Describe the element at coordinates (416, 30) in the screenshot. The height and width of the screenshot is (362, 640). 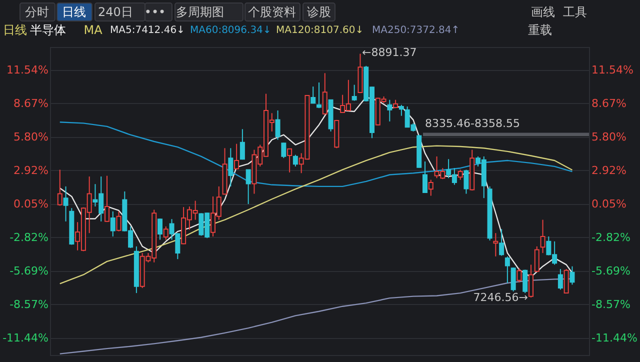
I see `text: MA250:7372.84↑` at that location.